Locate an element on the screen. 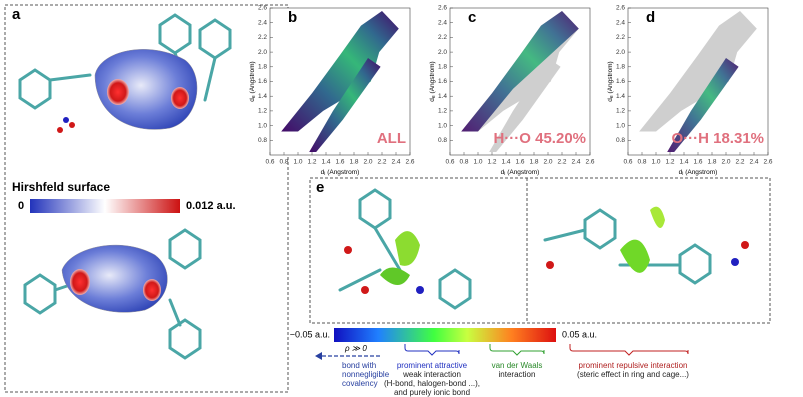 This screenshot has height=397, width=803. fingerprint-tag: O···H 18.31% is located at coordinates (717, 138).